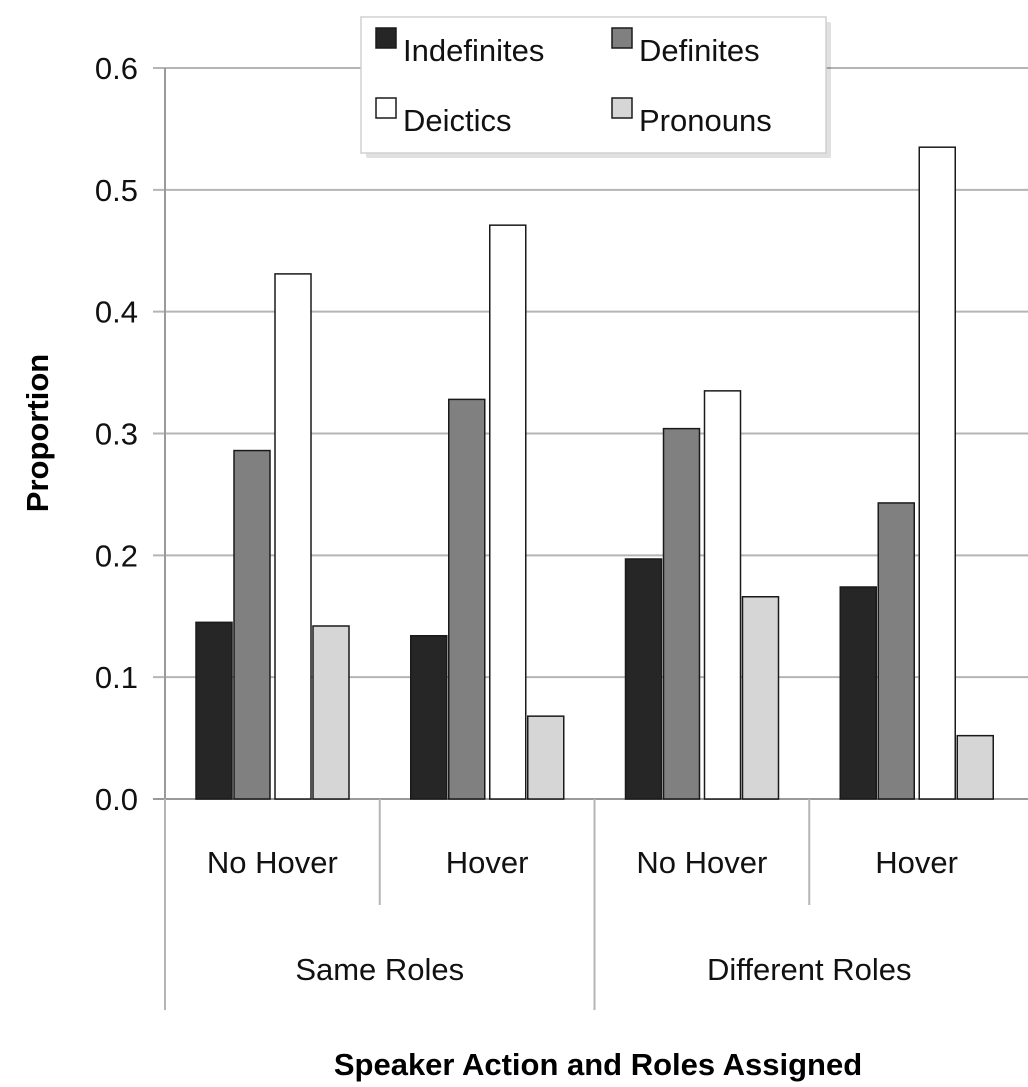 This screenshot has width=1028, height=1087. I want to click on legend-label-pronouns: Pronouns, so click(705, 120).